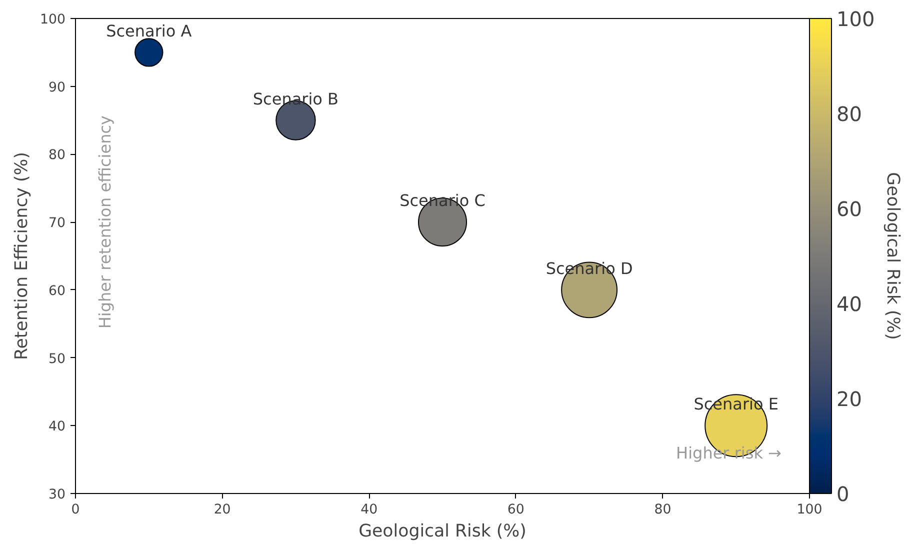  What do you see at coordinates (369, 510) in the screenshot?
I see `x-tick-label: 40` at bounding box center [369, 510].